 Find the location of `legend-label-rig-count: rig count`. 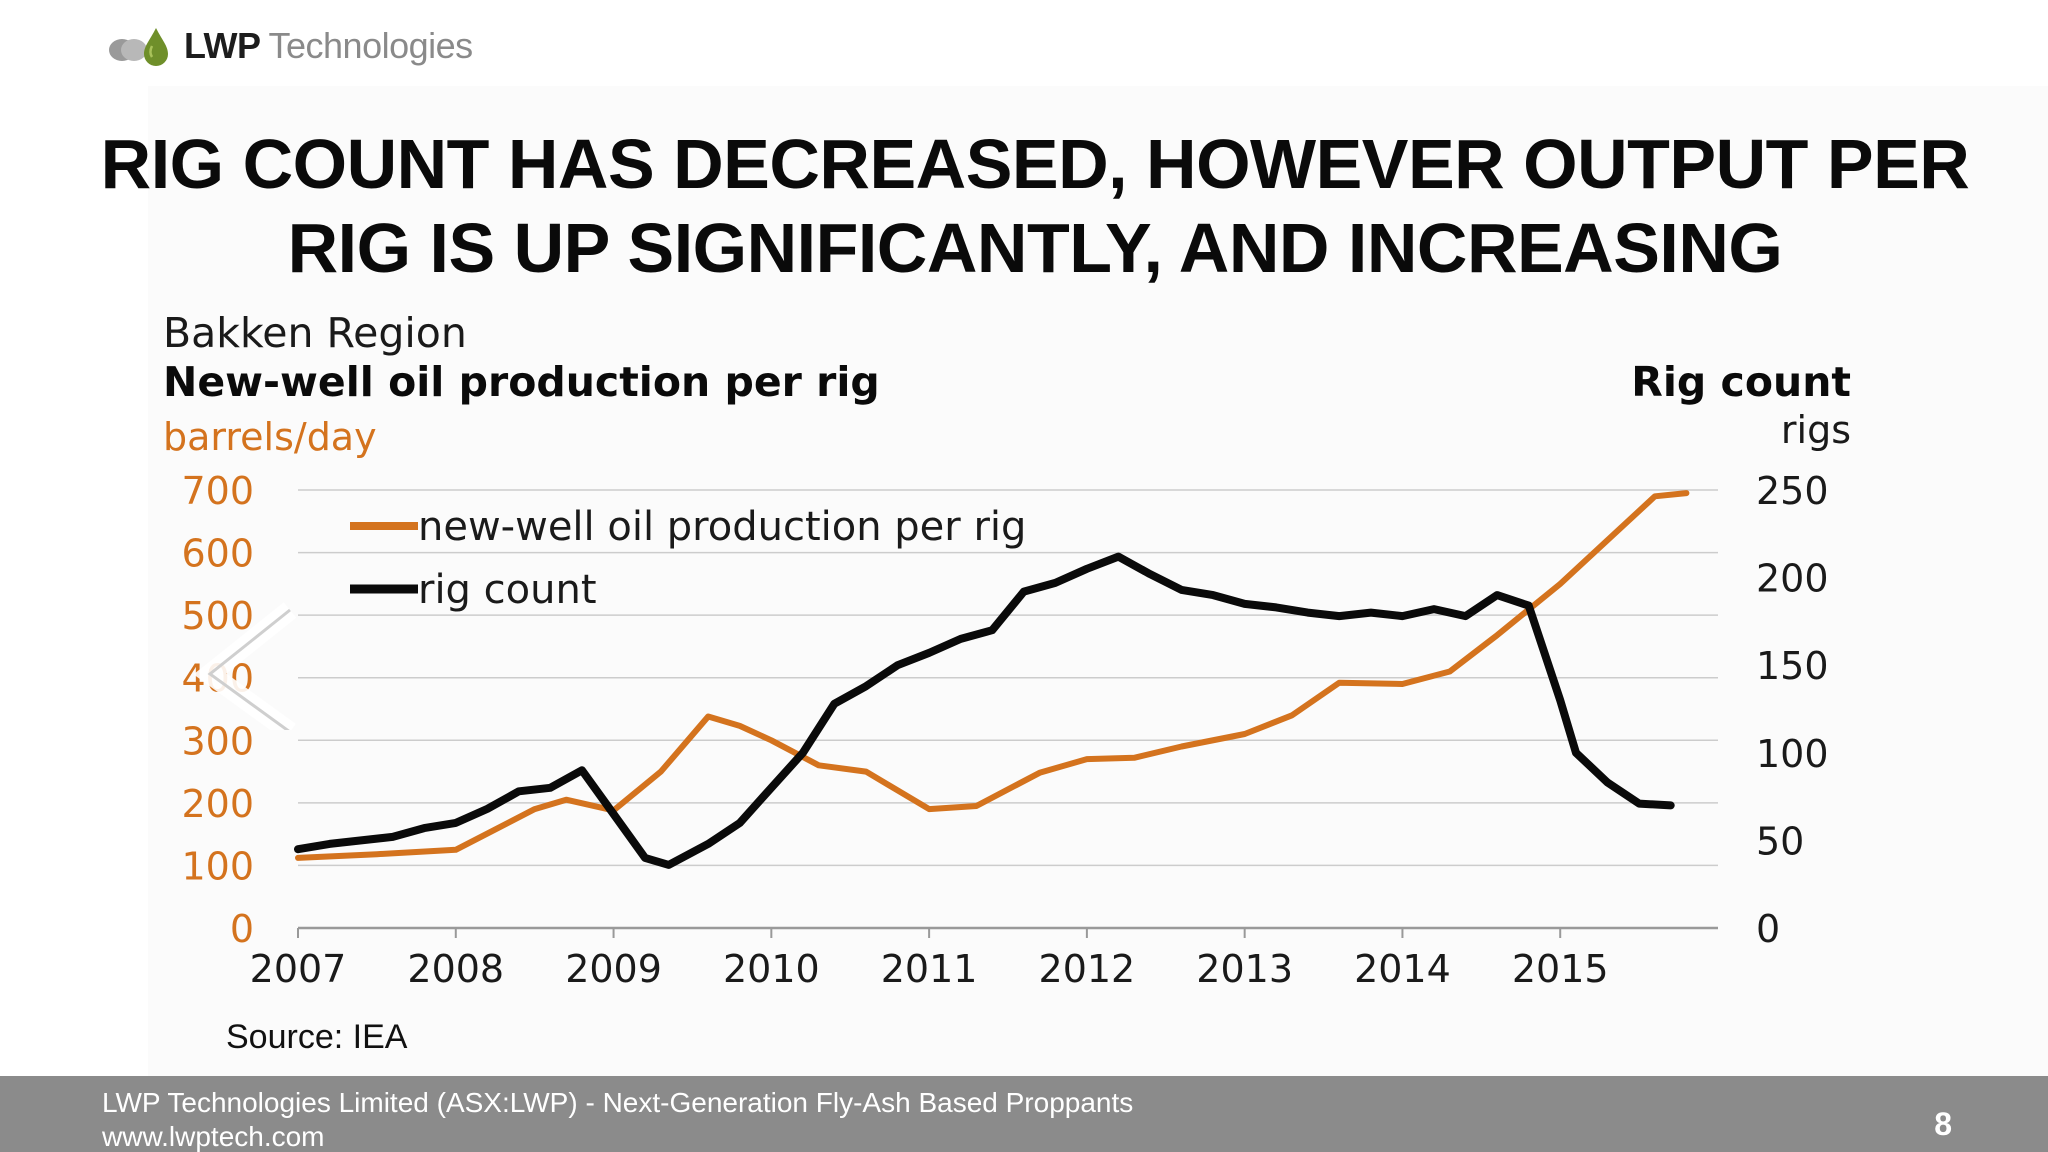

legend-label-rig-count: rig count is located at coordinates (507, 590).